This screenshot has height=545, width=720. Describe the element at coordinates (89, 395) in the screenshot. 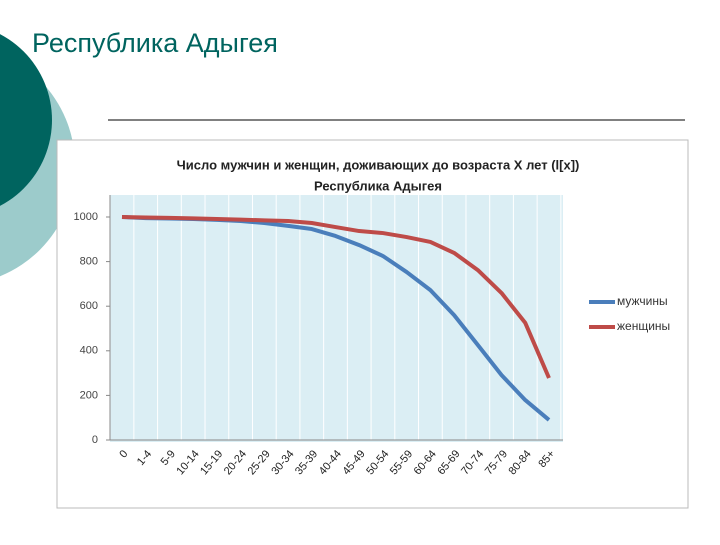

I see `y-tick-label: 200` at that location.